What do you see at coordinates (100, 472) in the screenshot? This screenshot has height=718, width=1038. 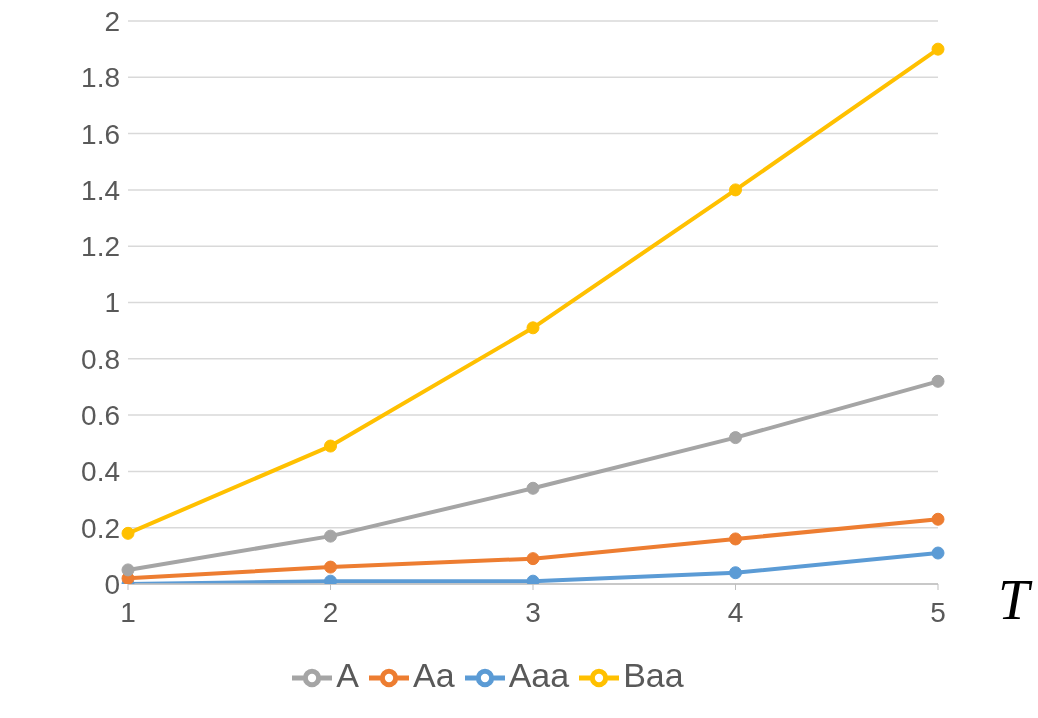 I see `y-tick-label: 0.4` at bounding box center [100, 472].